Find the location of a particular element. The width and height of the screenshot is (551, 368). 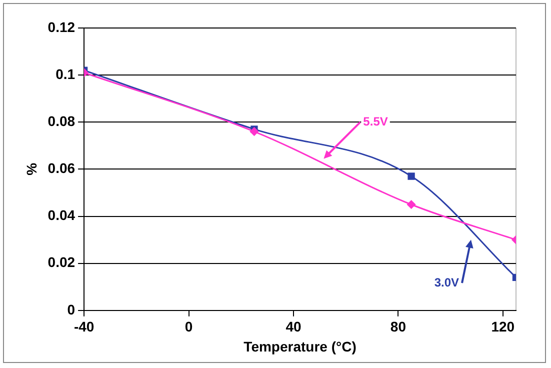

y-tick-label: 0.02 is located at coordinates (62, 262).